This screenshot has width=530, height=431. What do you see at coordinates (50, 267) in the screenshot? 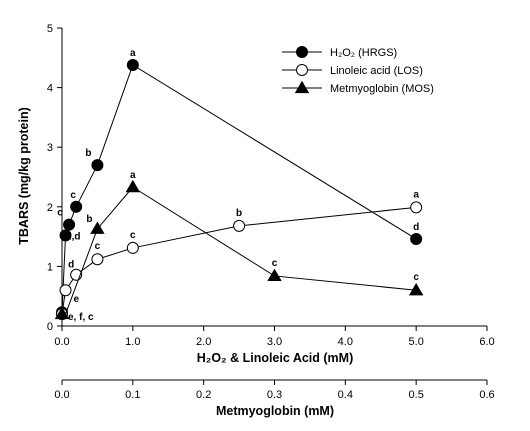
I see `y-tick-label: 1` at bounding box center [50, 267].